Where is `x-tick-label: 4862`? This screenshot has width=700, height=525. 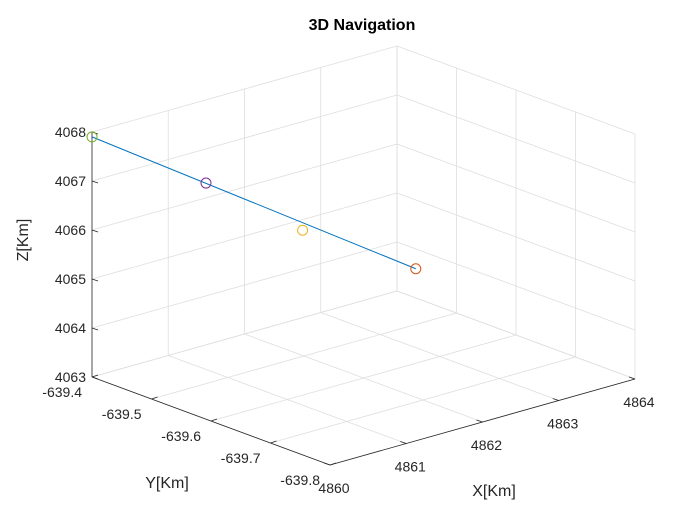
x-tick-label: 4862 is located at coordinates (486, 445).